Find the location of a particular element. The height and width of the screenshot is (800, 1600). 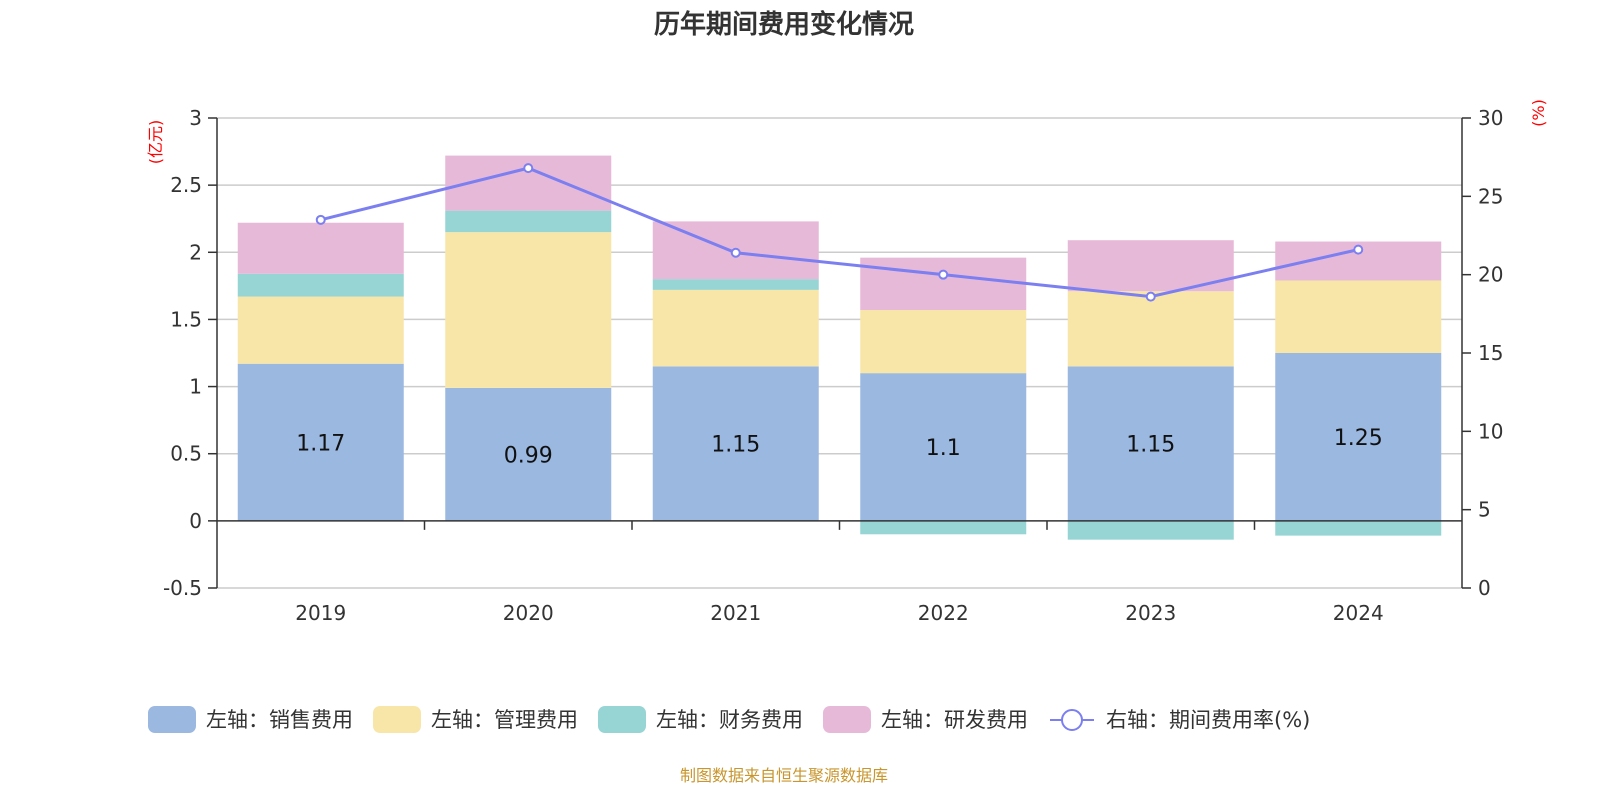

x-axis-tick-label: 2022 is located at coordinates (943, 613).